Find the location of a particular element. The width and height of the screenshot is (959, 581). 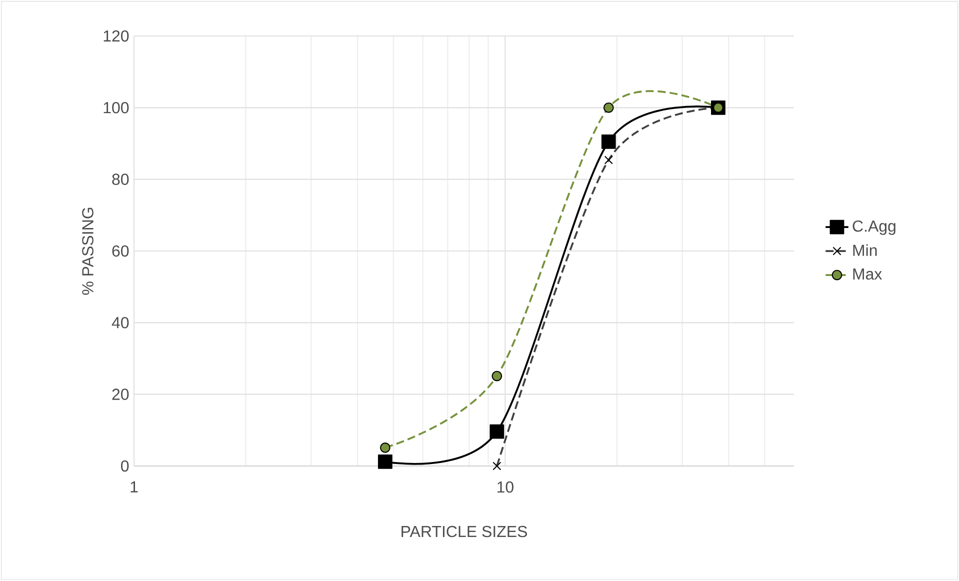

y-tick-label: 60 is located at coordinates (120, 251).